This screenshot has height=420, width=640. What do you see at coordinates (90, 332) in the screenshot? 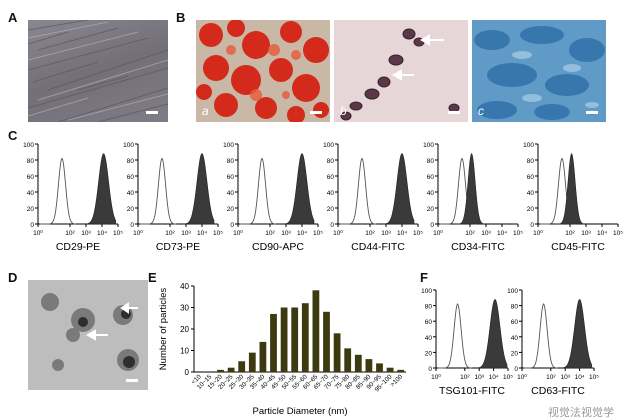
I see `tem-texture` at bounding box center [90, 332].